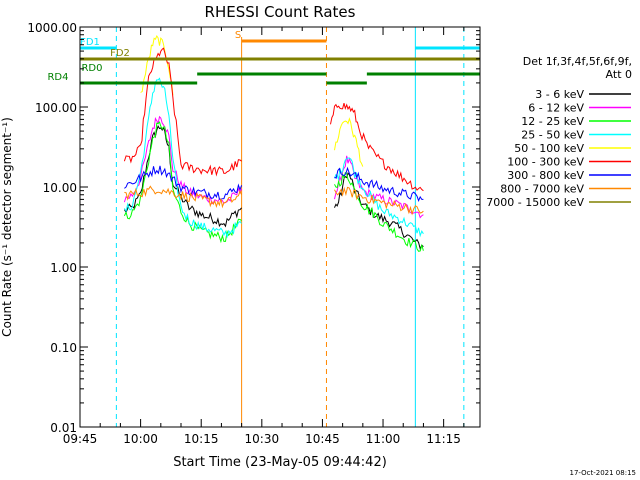 Image resolution: width=640 pixels, height=480 pixels. I want to click on legend-label-1: 6 - 12 keV, so click(556, 108).